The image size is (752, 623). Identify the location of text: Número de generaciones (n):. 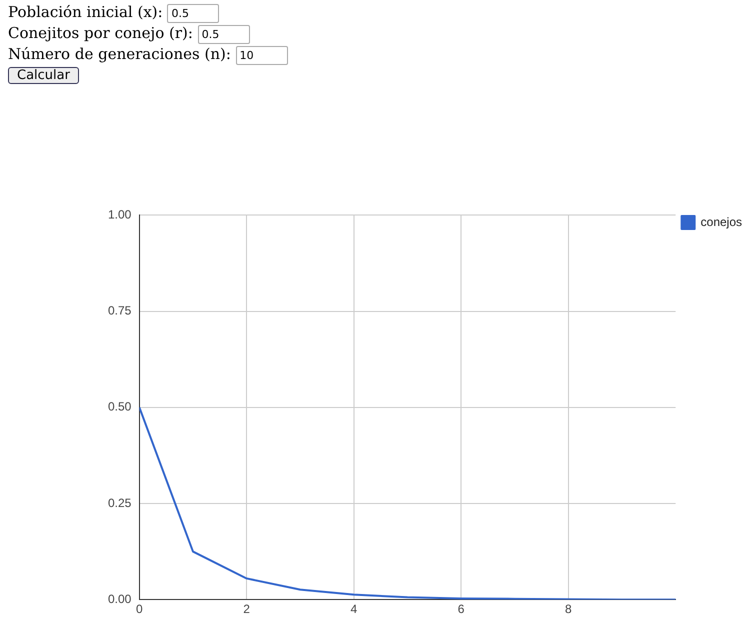
(119, 54).